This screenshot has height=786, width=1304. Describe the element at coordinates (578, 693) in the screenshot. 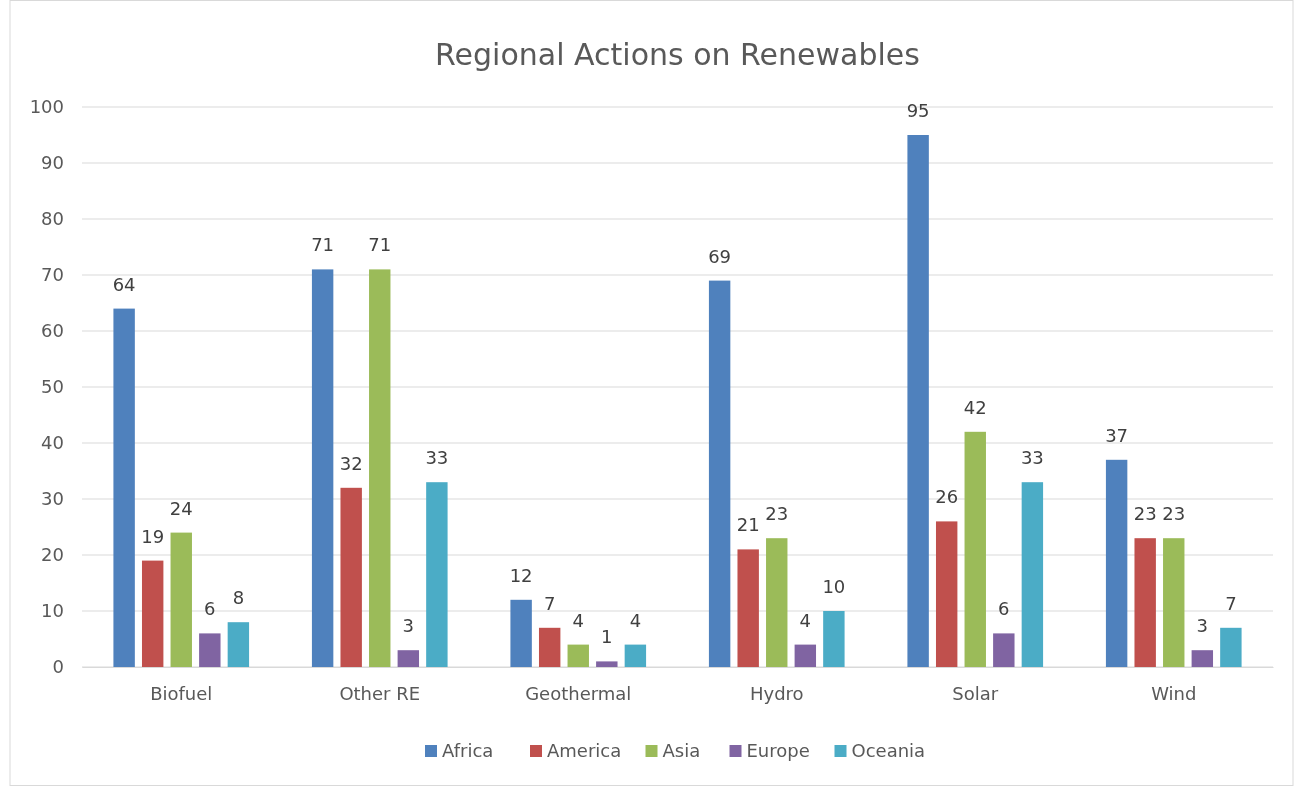

I see `x-tick-label: Geothermal` at that location.